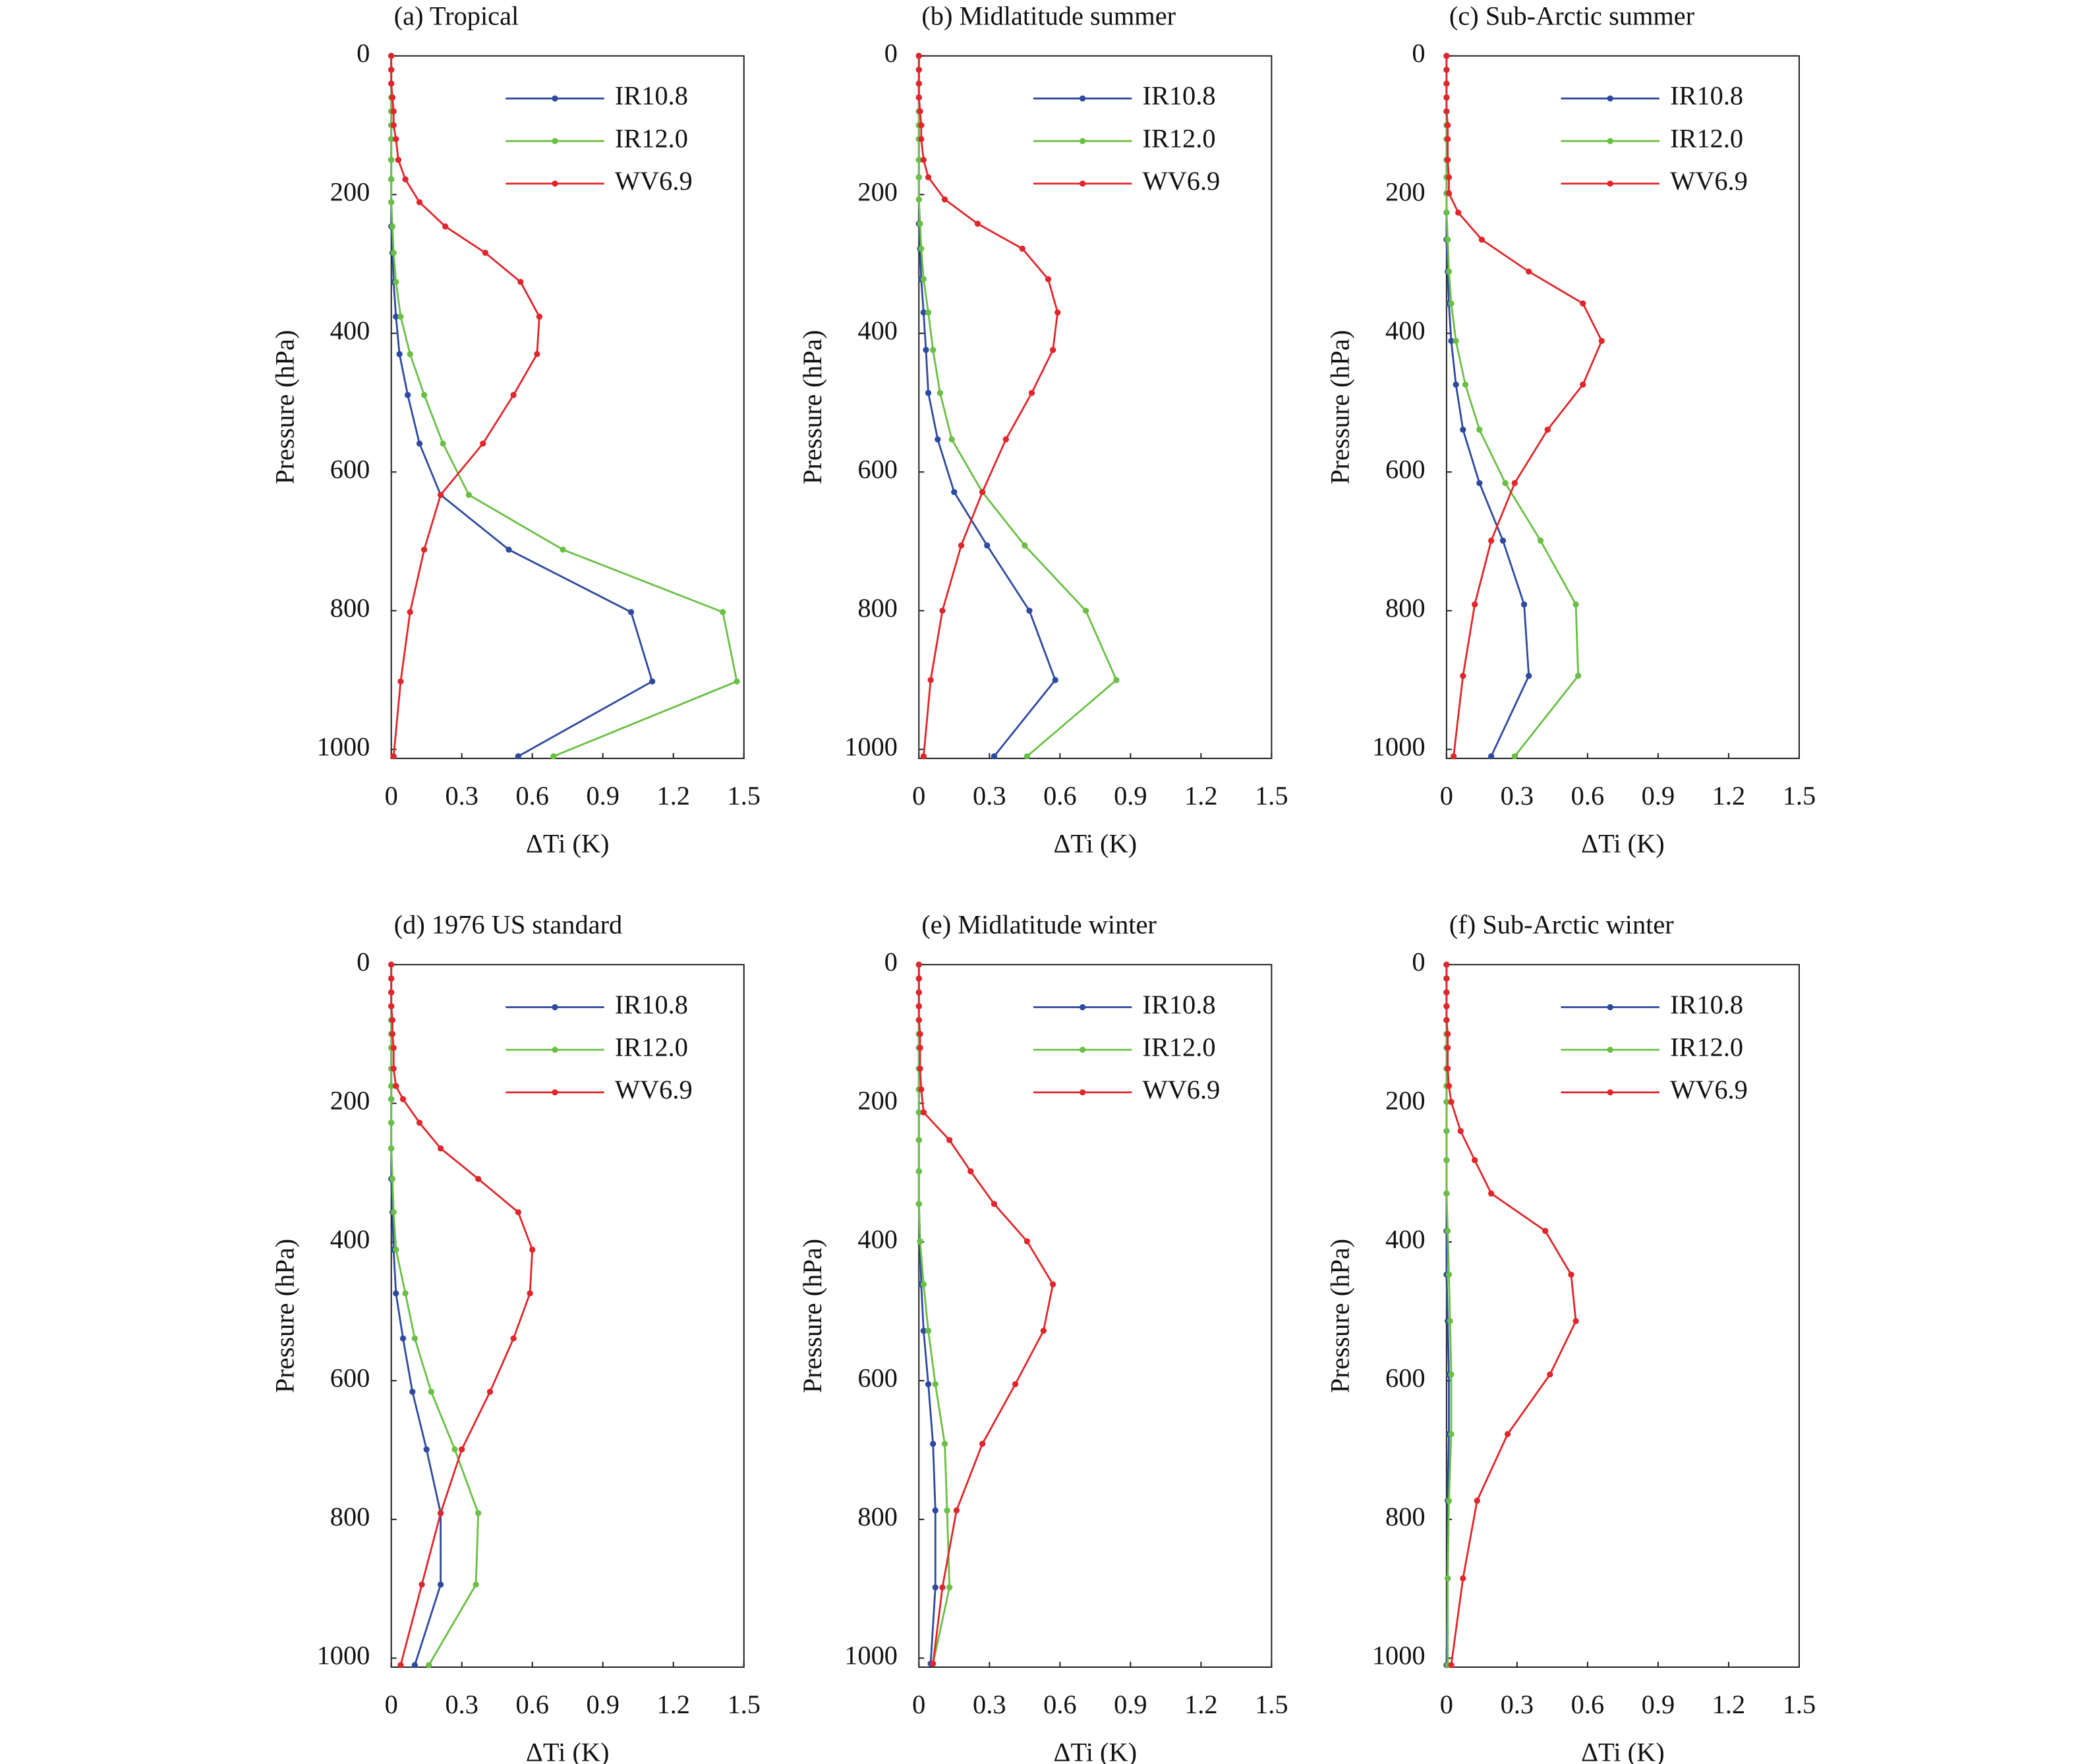 The width and height of the screenshot is (2076, 1764). I want to click on y-axis-label: Pressure (hPa), so click(812, 407).